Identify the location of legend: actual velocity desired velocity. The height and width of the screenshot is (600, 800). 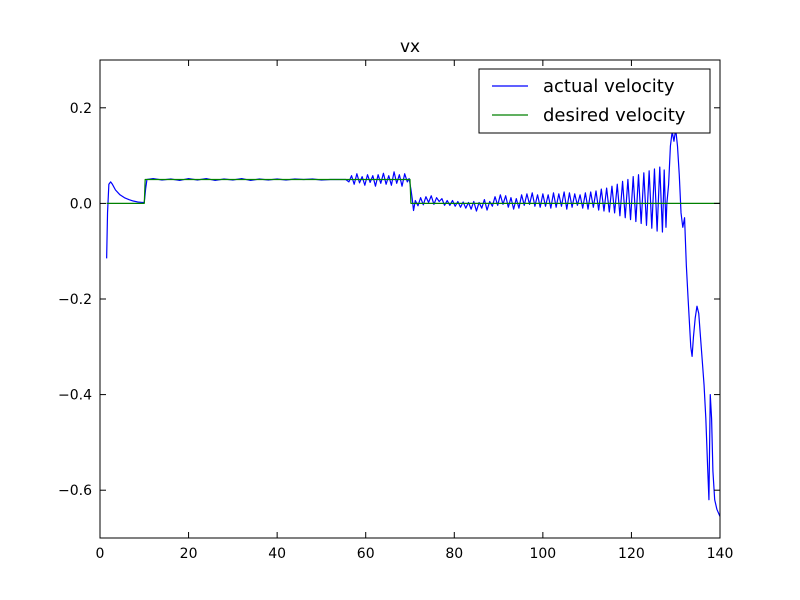
(594, 101).